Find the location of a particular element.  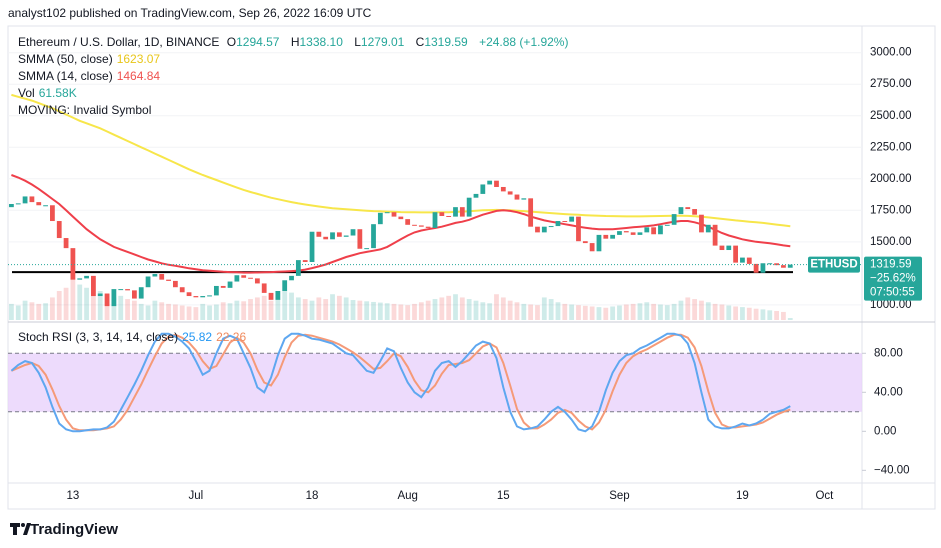

y-tick-label: 80.00 is located at coordinates (888, 353).